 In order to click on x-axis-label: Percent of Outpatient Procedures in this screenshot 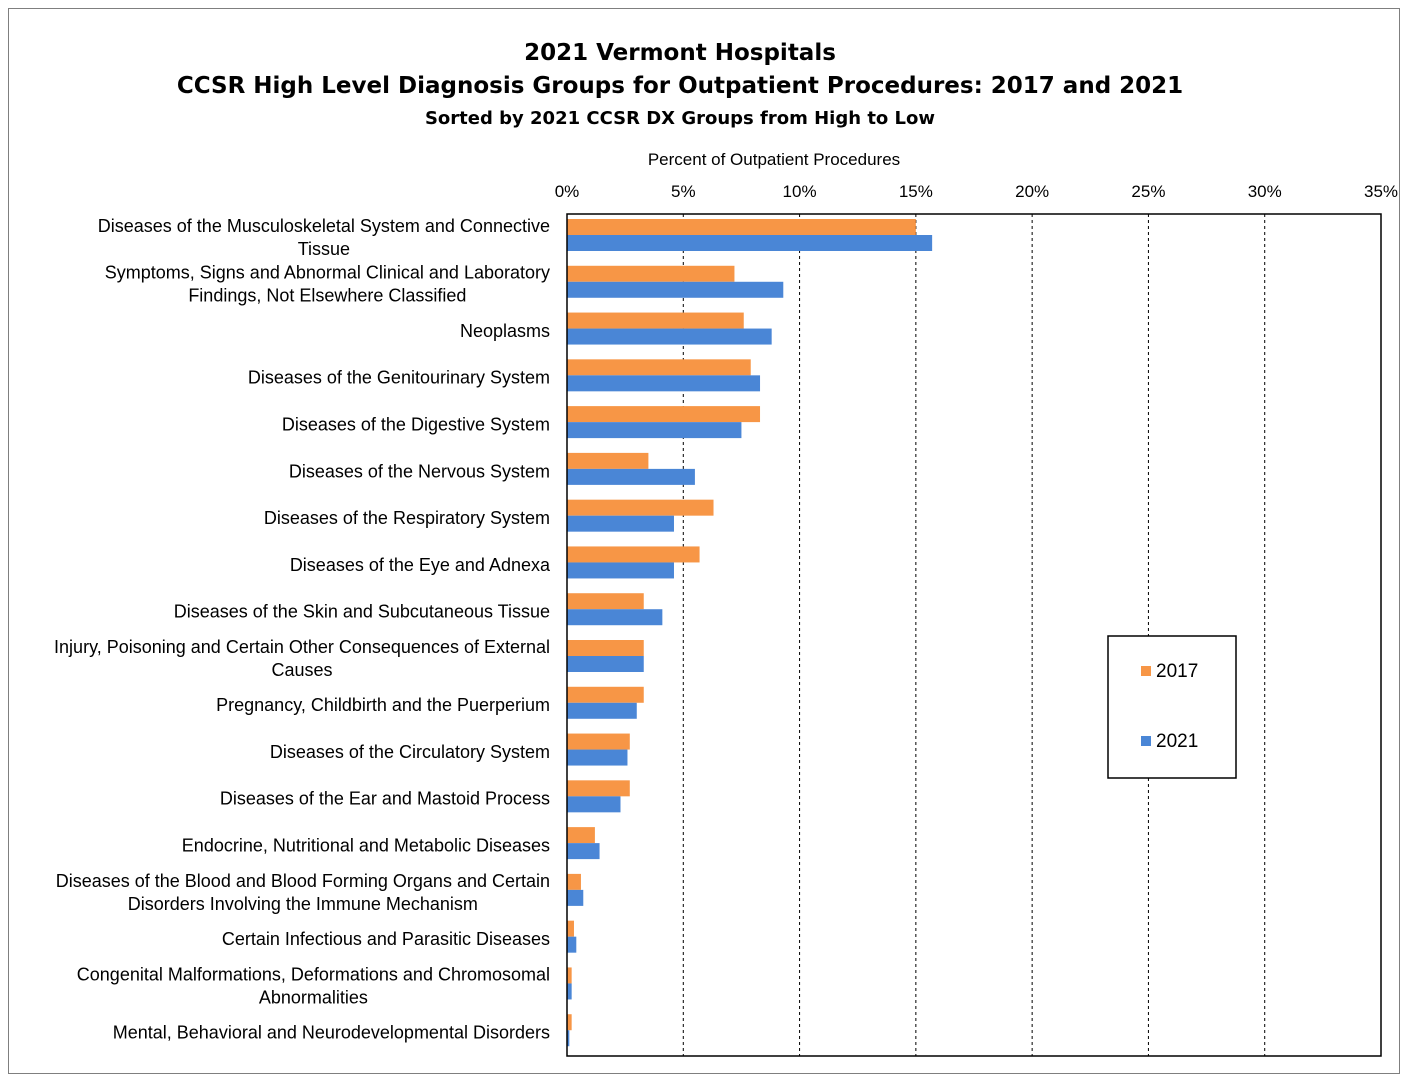, I will do `click(774, 159)`.